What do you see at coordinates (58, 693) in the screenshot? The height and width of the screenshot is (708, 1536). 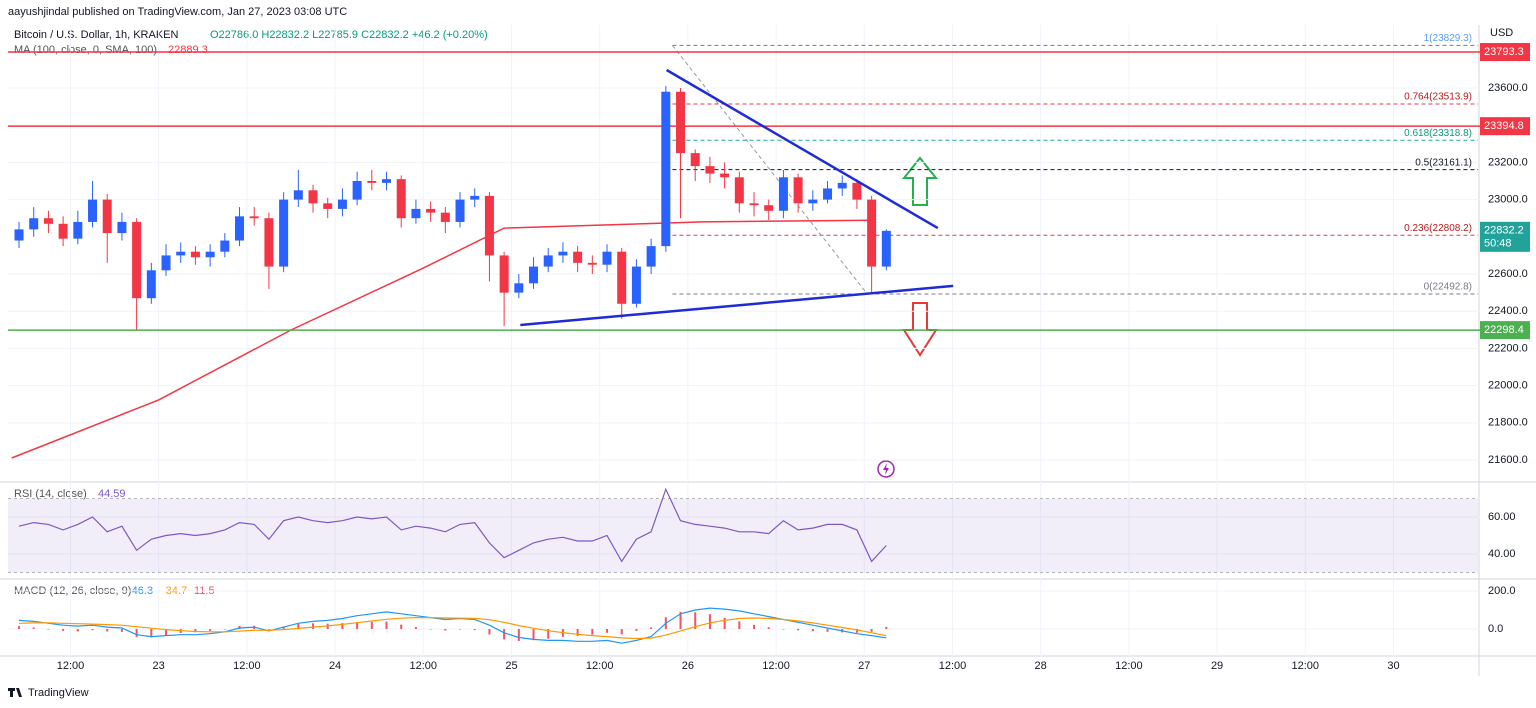 I see `brand: TradingView` at bounding box center [58, 693].